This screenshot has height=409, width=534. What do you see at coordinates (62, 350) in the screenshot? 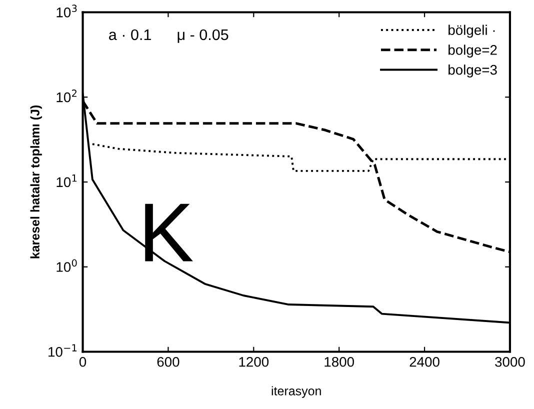
I see `y-tick-label: 10$^{−1}$` at bounding box center [62, 350].